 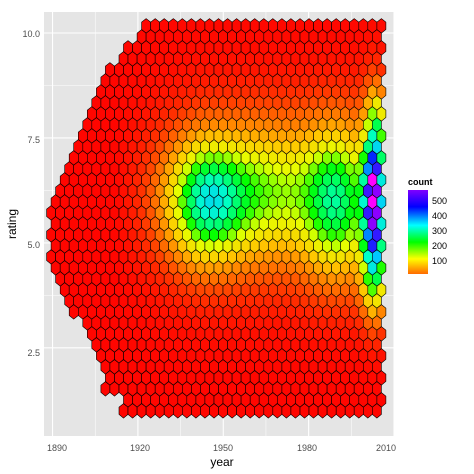 I want to click on y-axis-title: rating, so click(x=12, y=224).